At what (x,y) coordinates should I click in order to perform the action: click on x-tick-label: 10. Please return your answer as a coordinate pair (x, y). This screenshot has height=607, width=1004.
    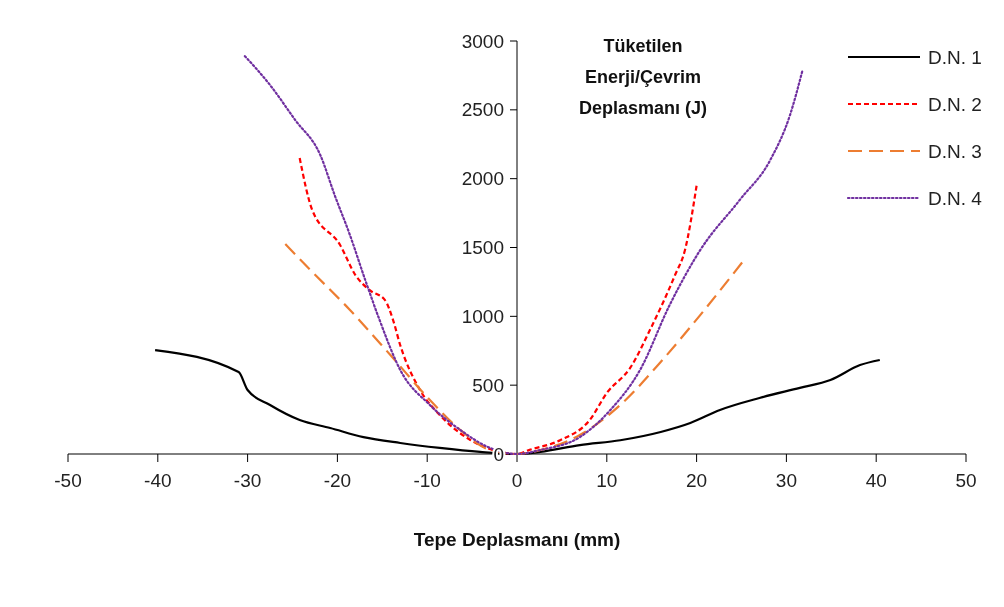
    Looking at the image, I should click on (607, 480).